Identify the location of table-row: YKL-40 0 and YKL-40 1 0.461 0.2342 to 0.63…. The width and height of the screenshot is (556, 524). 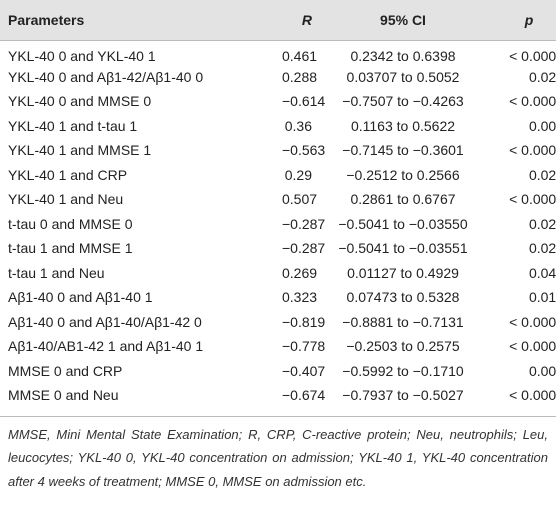
(278, 52).